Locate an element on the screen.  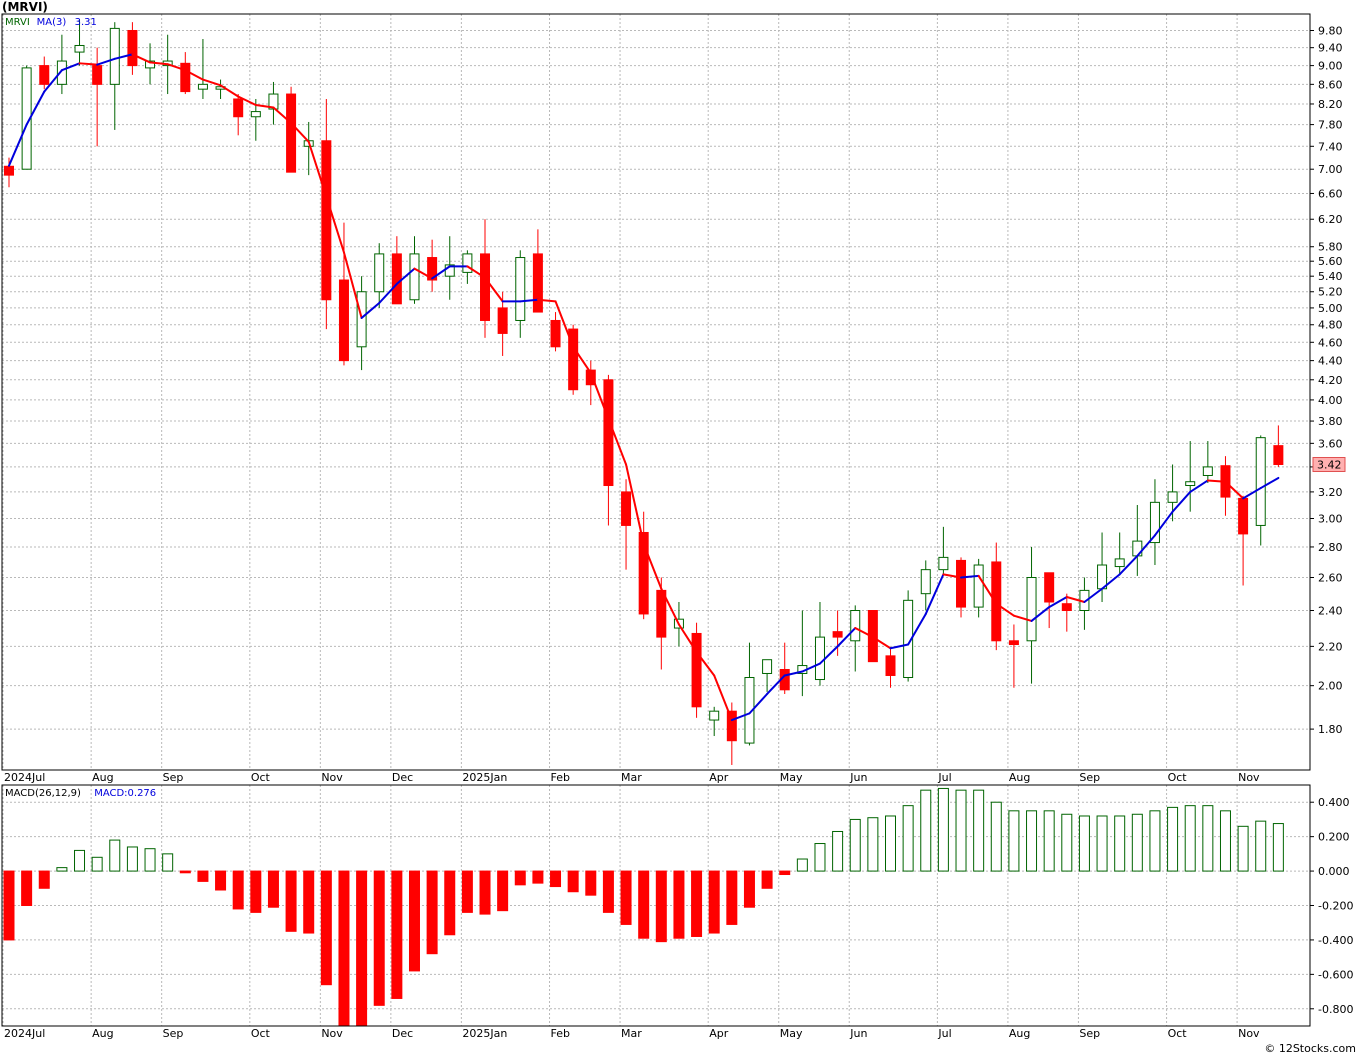
price-tick-label: 5.80 is located at coordinates (1330, 247).